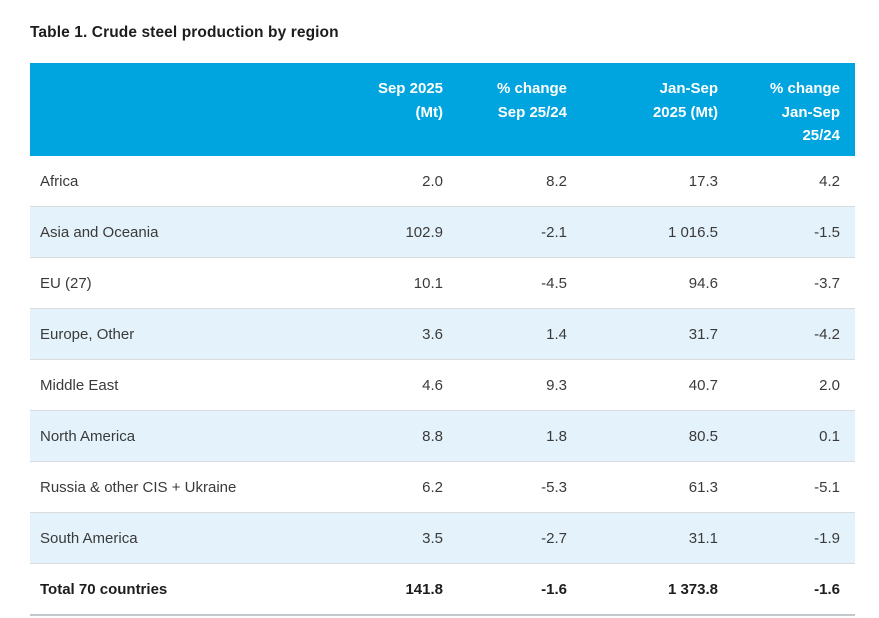  I want to click on cell-pct-change-sep: 1.4, so click(520, 334).